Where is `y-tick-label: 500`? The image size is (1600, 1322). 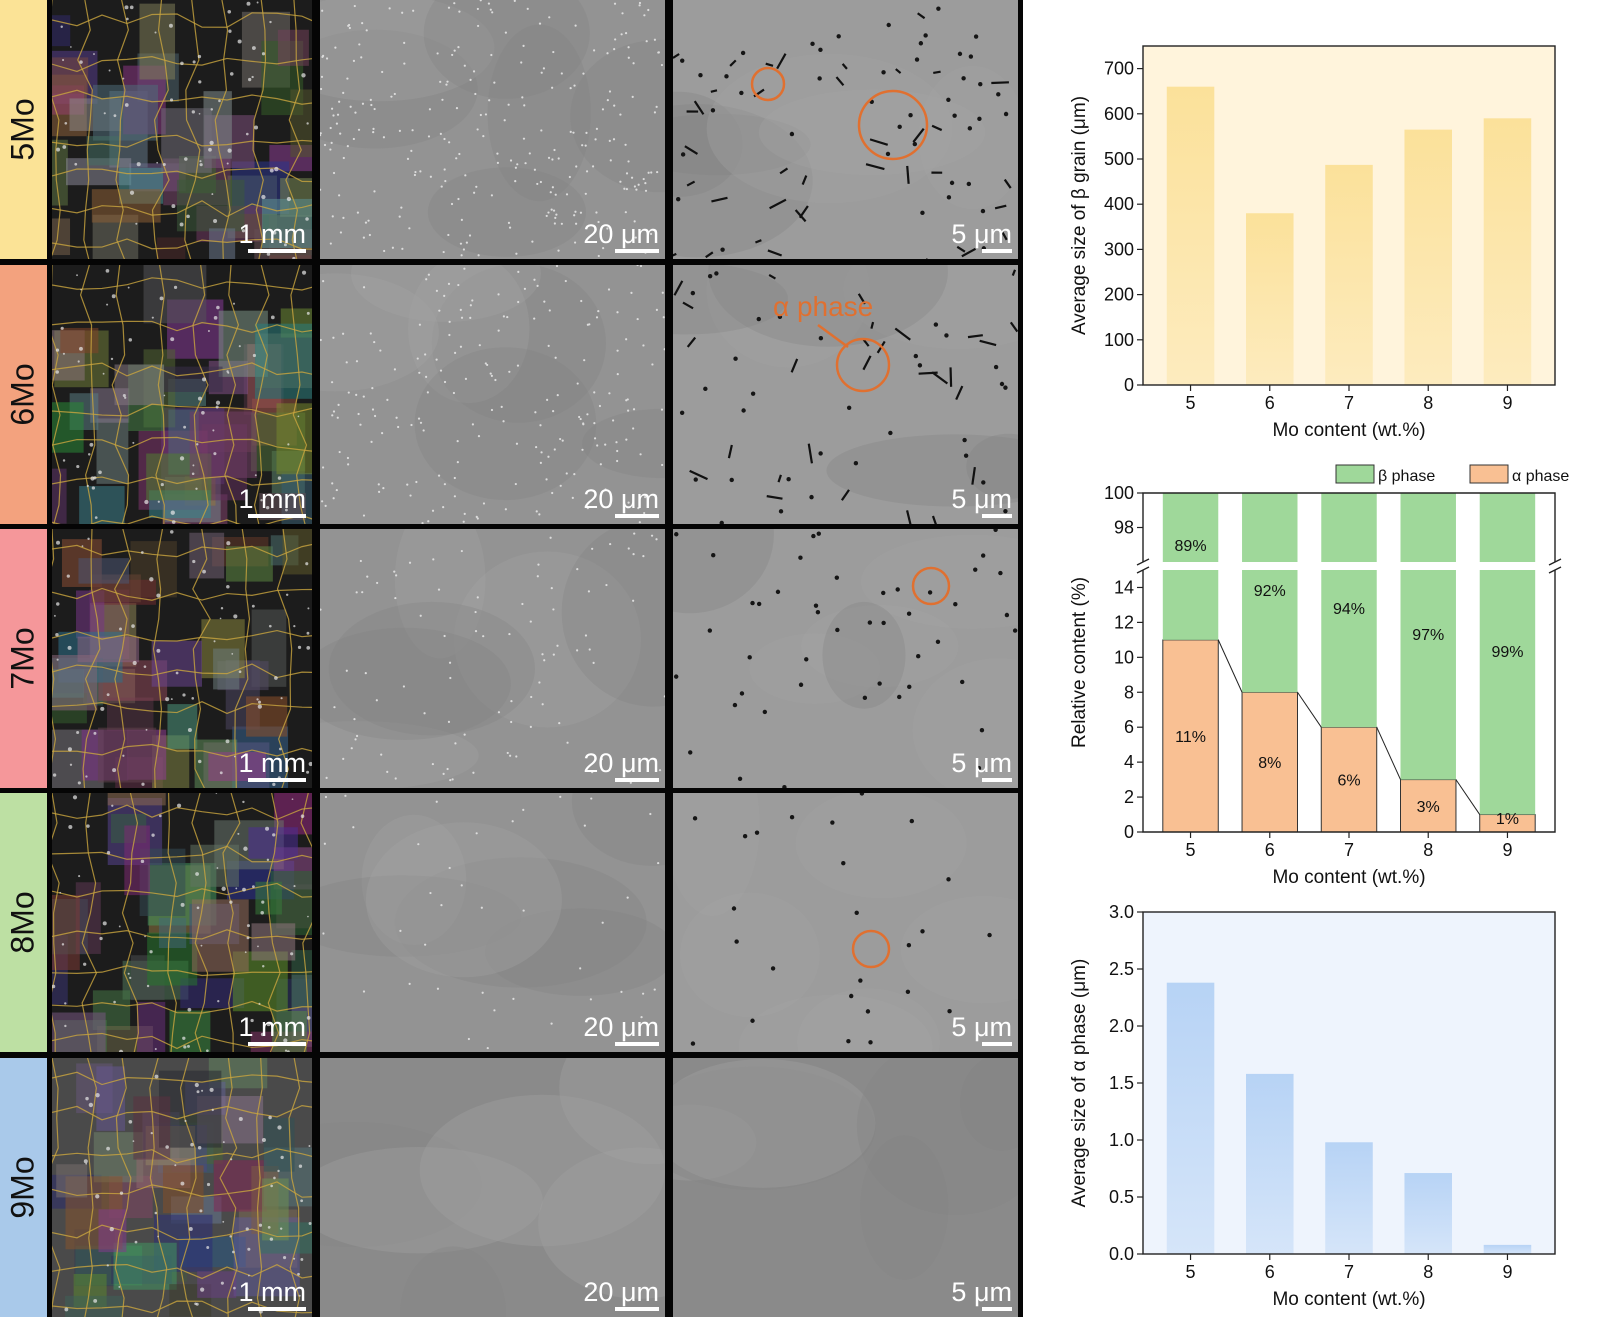 y-tick-label: 500 is located at coordinates (1119, 159).